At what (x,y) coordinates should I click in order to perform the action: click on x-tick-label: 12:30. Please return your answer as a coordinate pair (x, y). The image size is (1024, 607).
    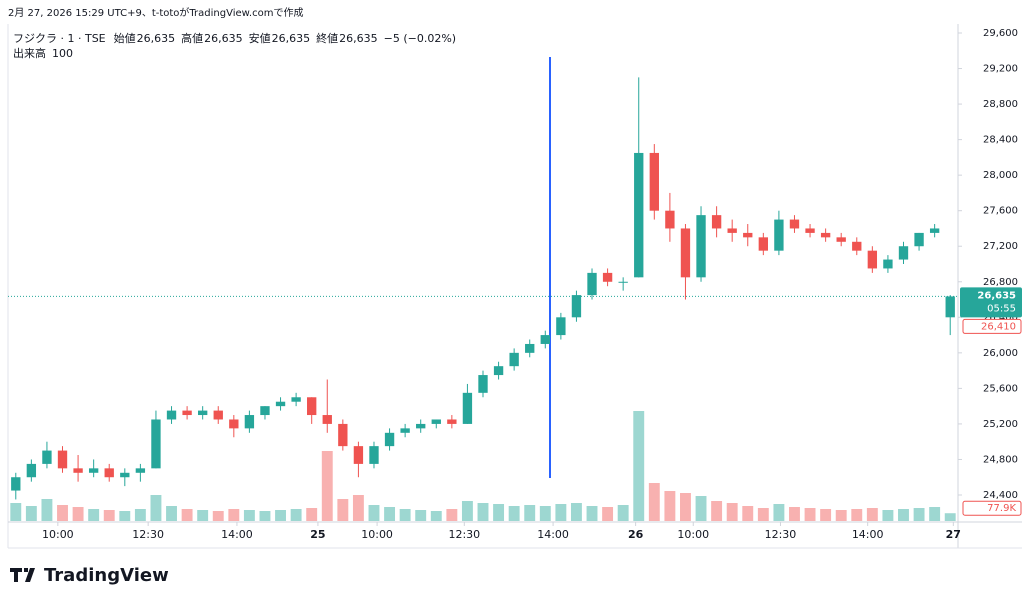
    Looking at the image, I should click on (148, 534).